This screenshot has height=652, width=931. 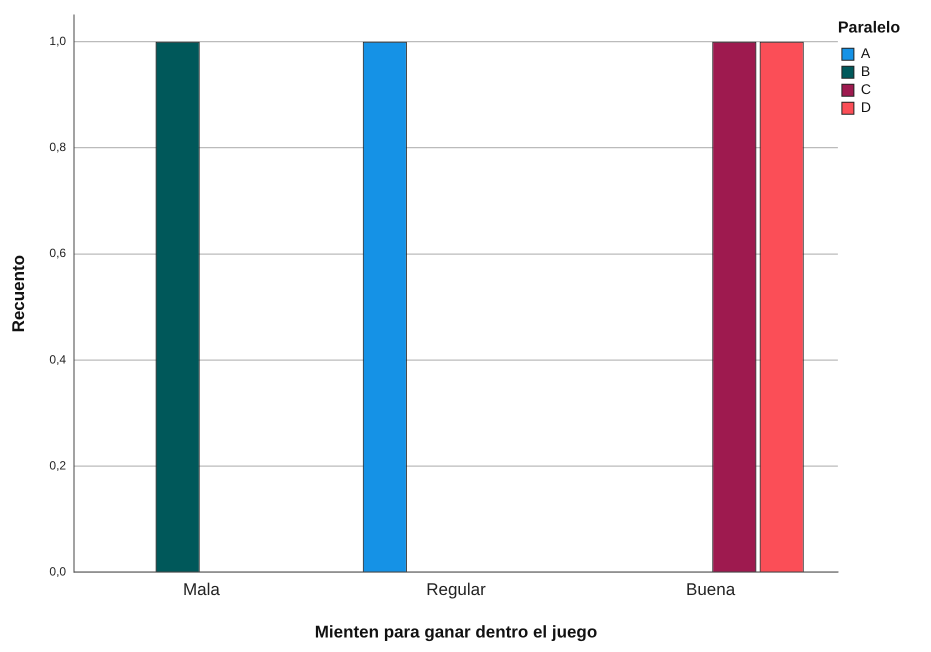 I want to click on legend-title: Paralelo, so click(x=869, y=27).